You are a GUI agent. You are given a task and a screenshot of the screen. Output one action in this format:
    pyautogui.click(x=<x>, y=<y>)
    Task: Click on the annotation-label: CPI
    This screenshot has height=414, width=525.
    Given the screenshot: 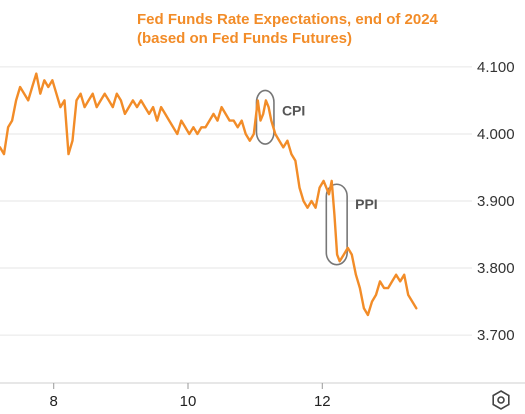 What is the action you would take?
    pyautogui.click(x=293, y=110)
    